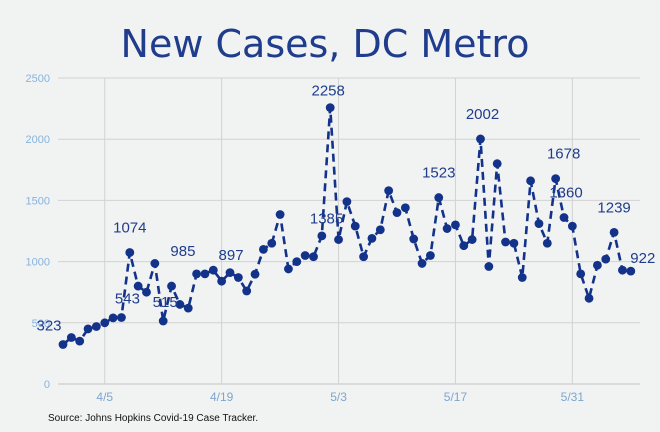 This screenshot has width=660, height=432. What do you see at coordinates (129, 228) in the screenshot?
I see `data-label: 1074` at bounding box center [129, 228].